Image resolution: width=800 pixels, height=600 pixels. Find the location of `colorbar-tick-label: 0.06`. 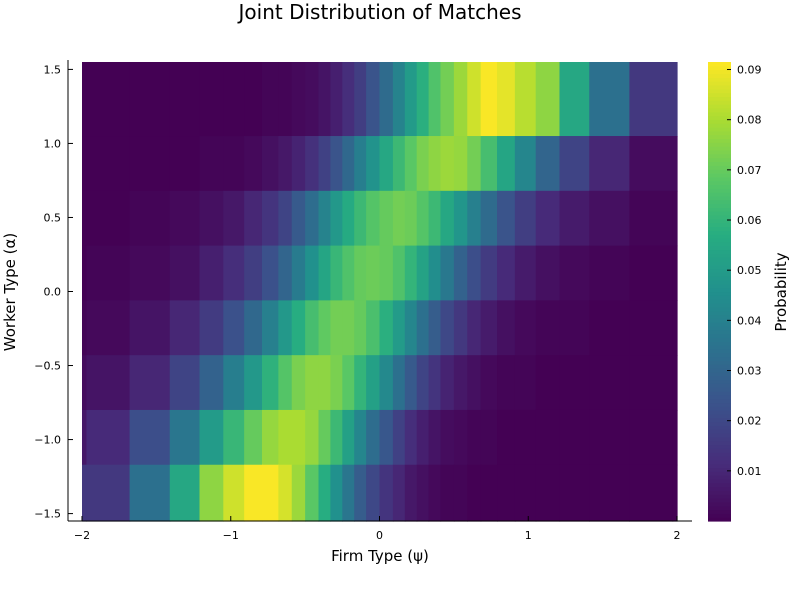

colorbar-tick-label: 0.06 is located at coordinates (749, 220).